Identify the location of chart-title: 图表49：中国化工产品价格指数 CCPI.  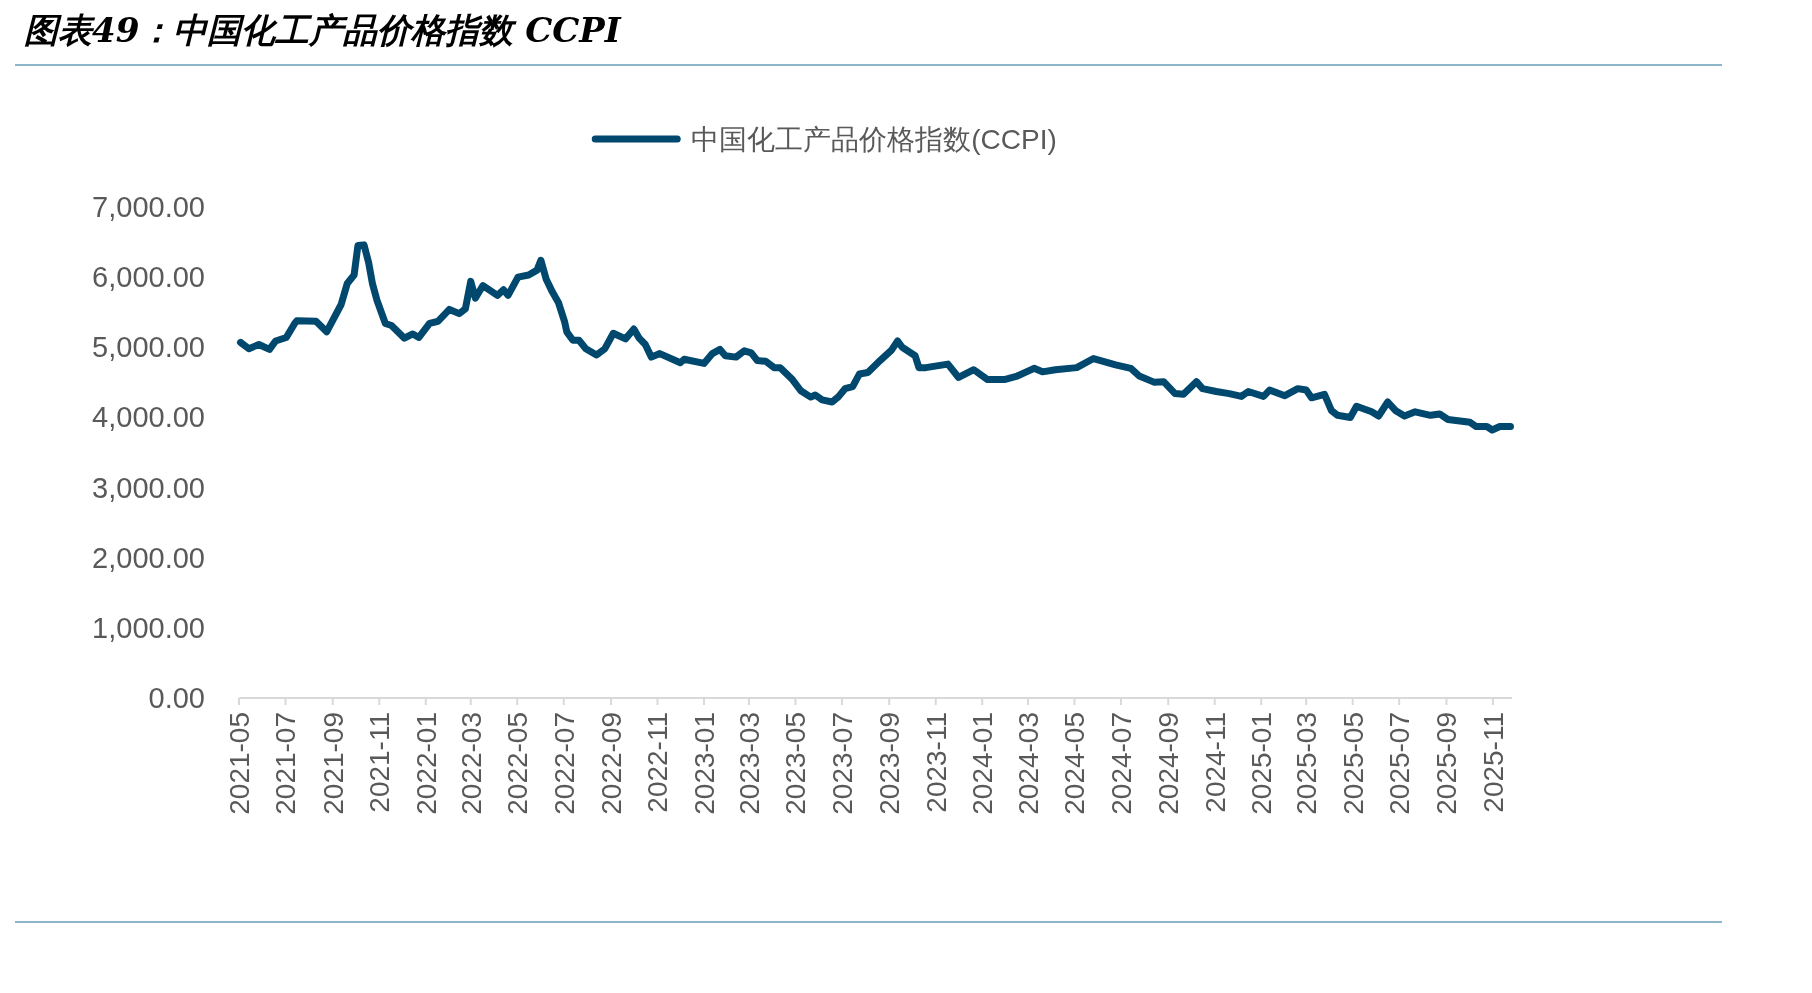
(323, 30).